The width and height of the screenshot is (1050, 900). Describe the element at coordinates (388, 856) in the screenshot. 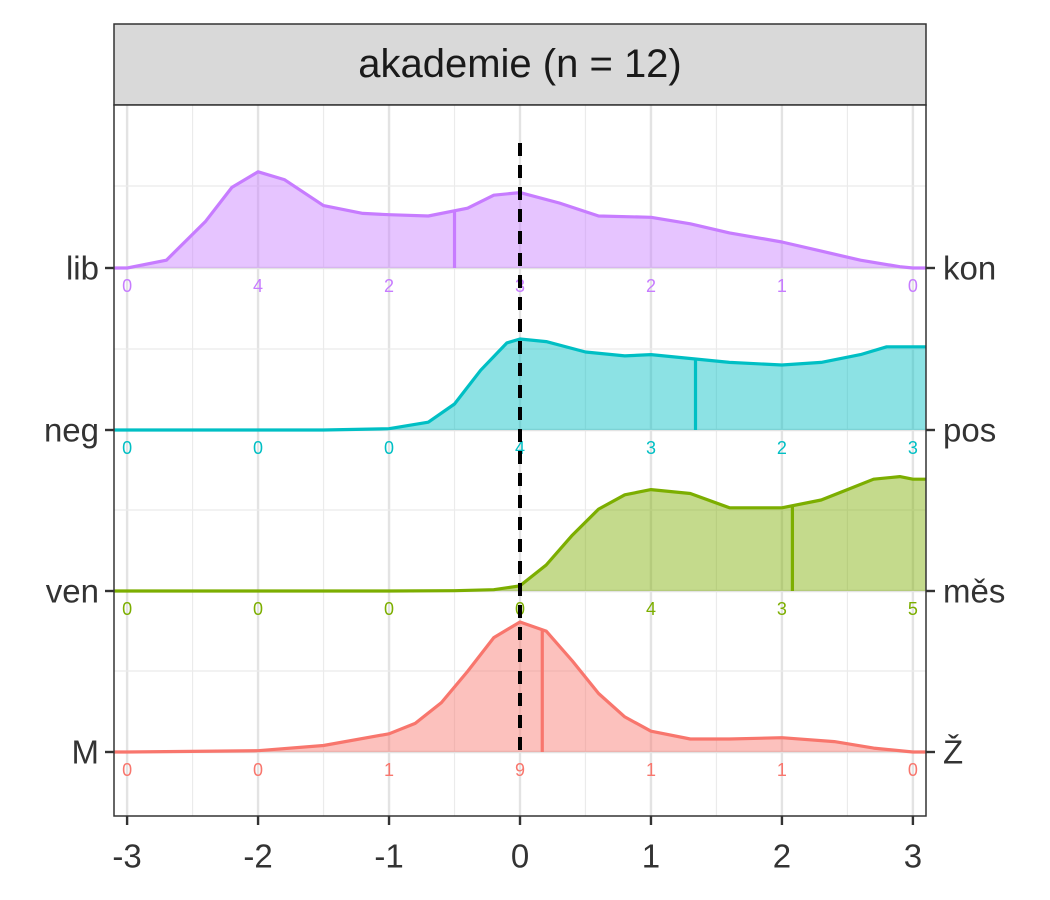

I see `x-tick-label: -1` at that location.